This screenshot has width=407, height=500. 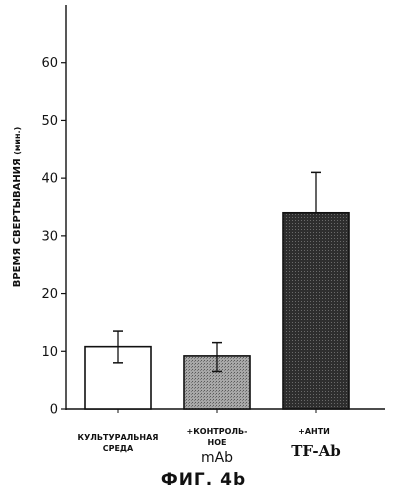 I want to click on y-tick-label: 60, so click(x=49, y=63).